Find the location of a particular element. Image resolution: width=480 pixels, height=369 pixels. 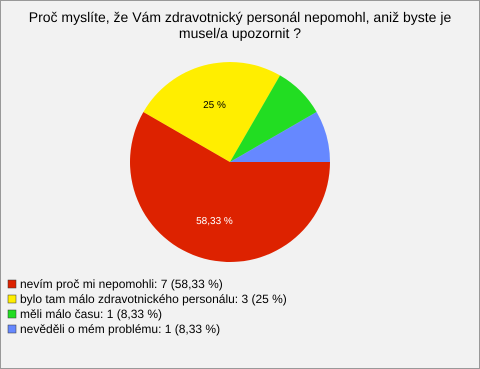

data-label: 25 % is located at coordinates (214, 106).